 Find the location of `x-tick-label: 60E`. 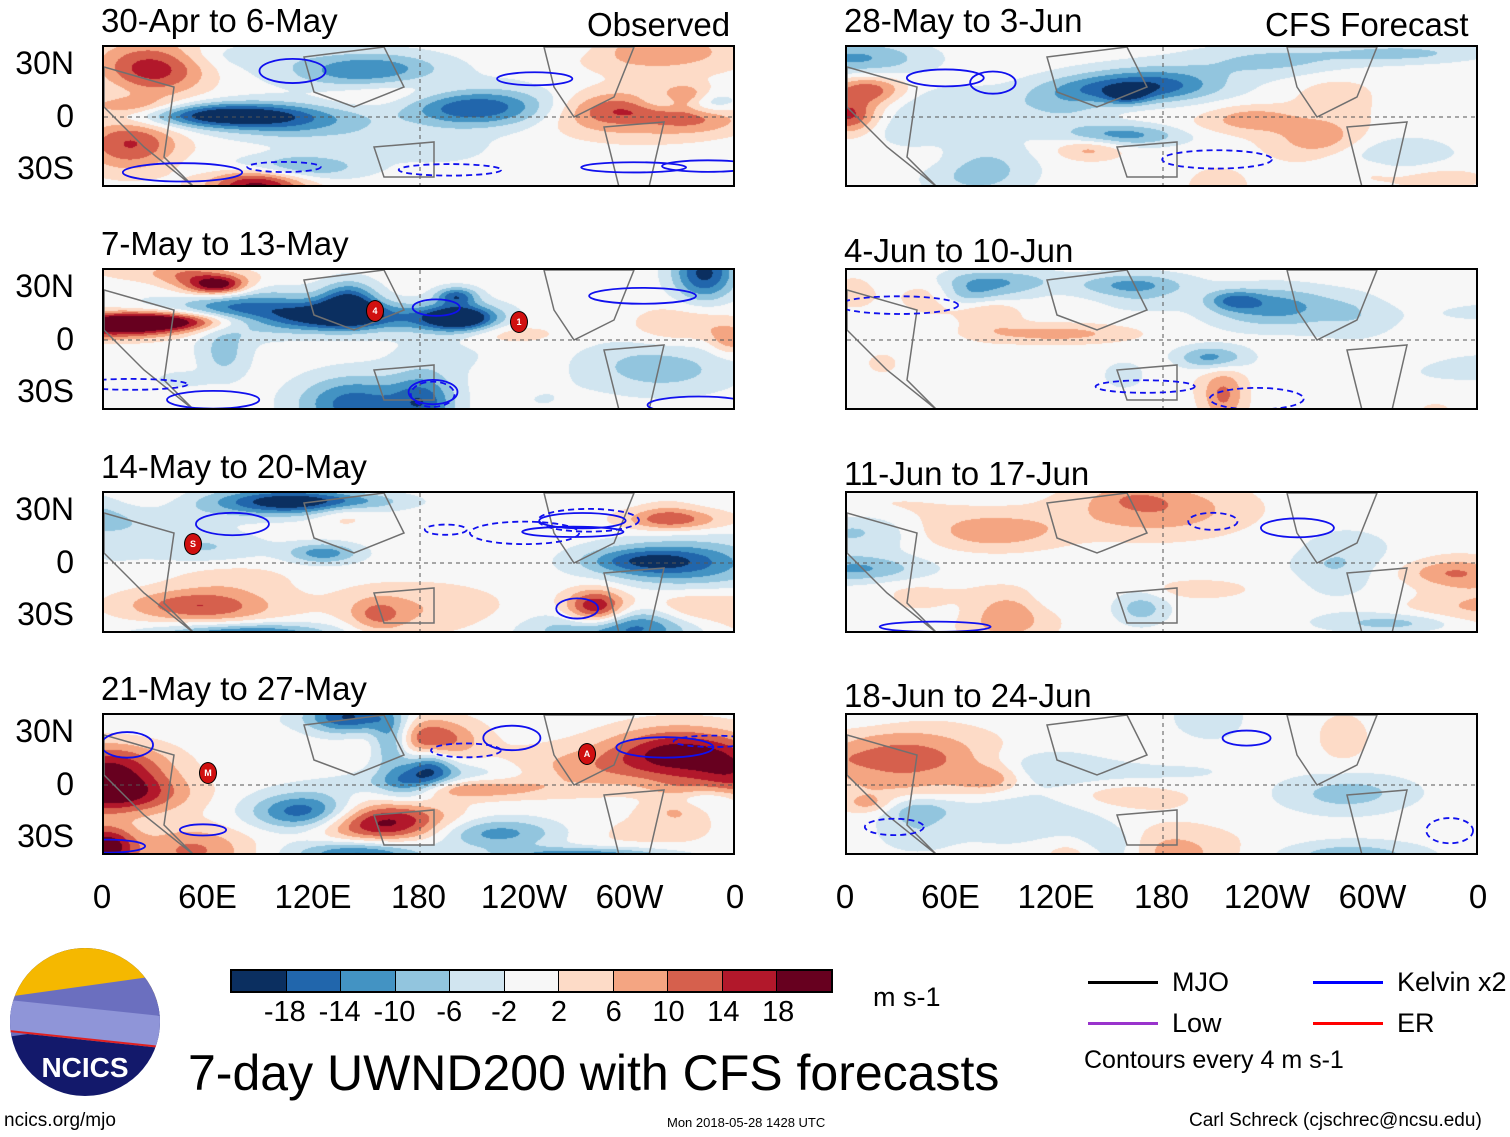

x-tick-label: 60E is located at coordinates (950, 896).